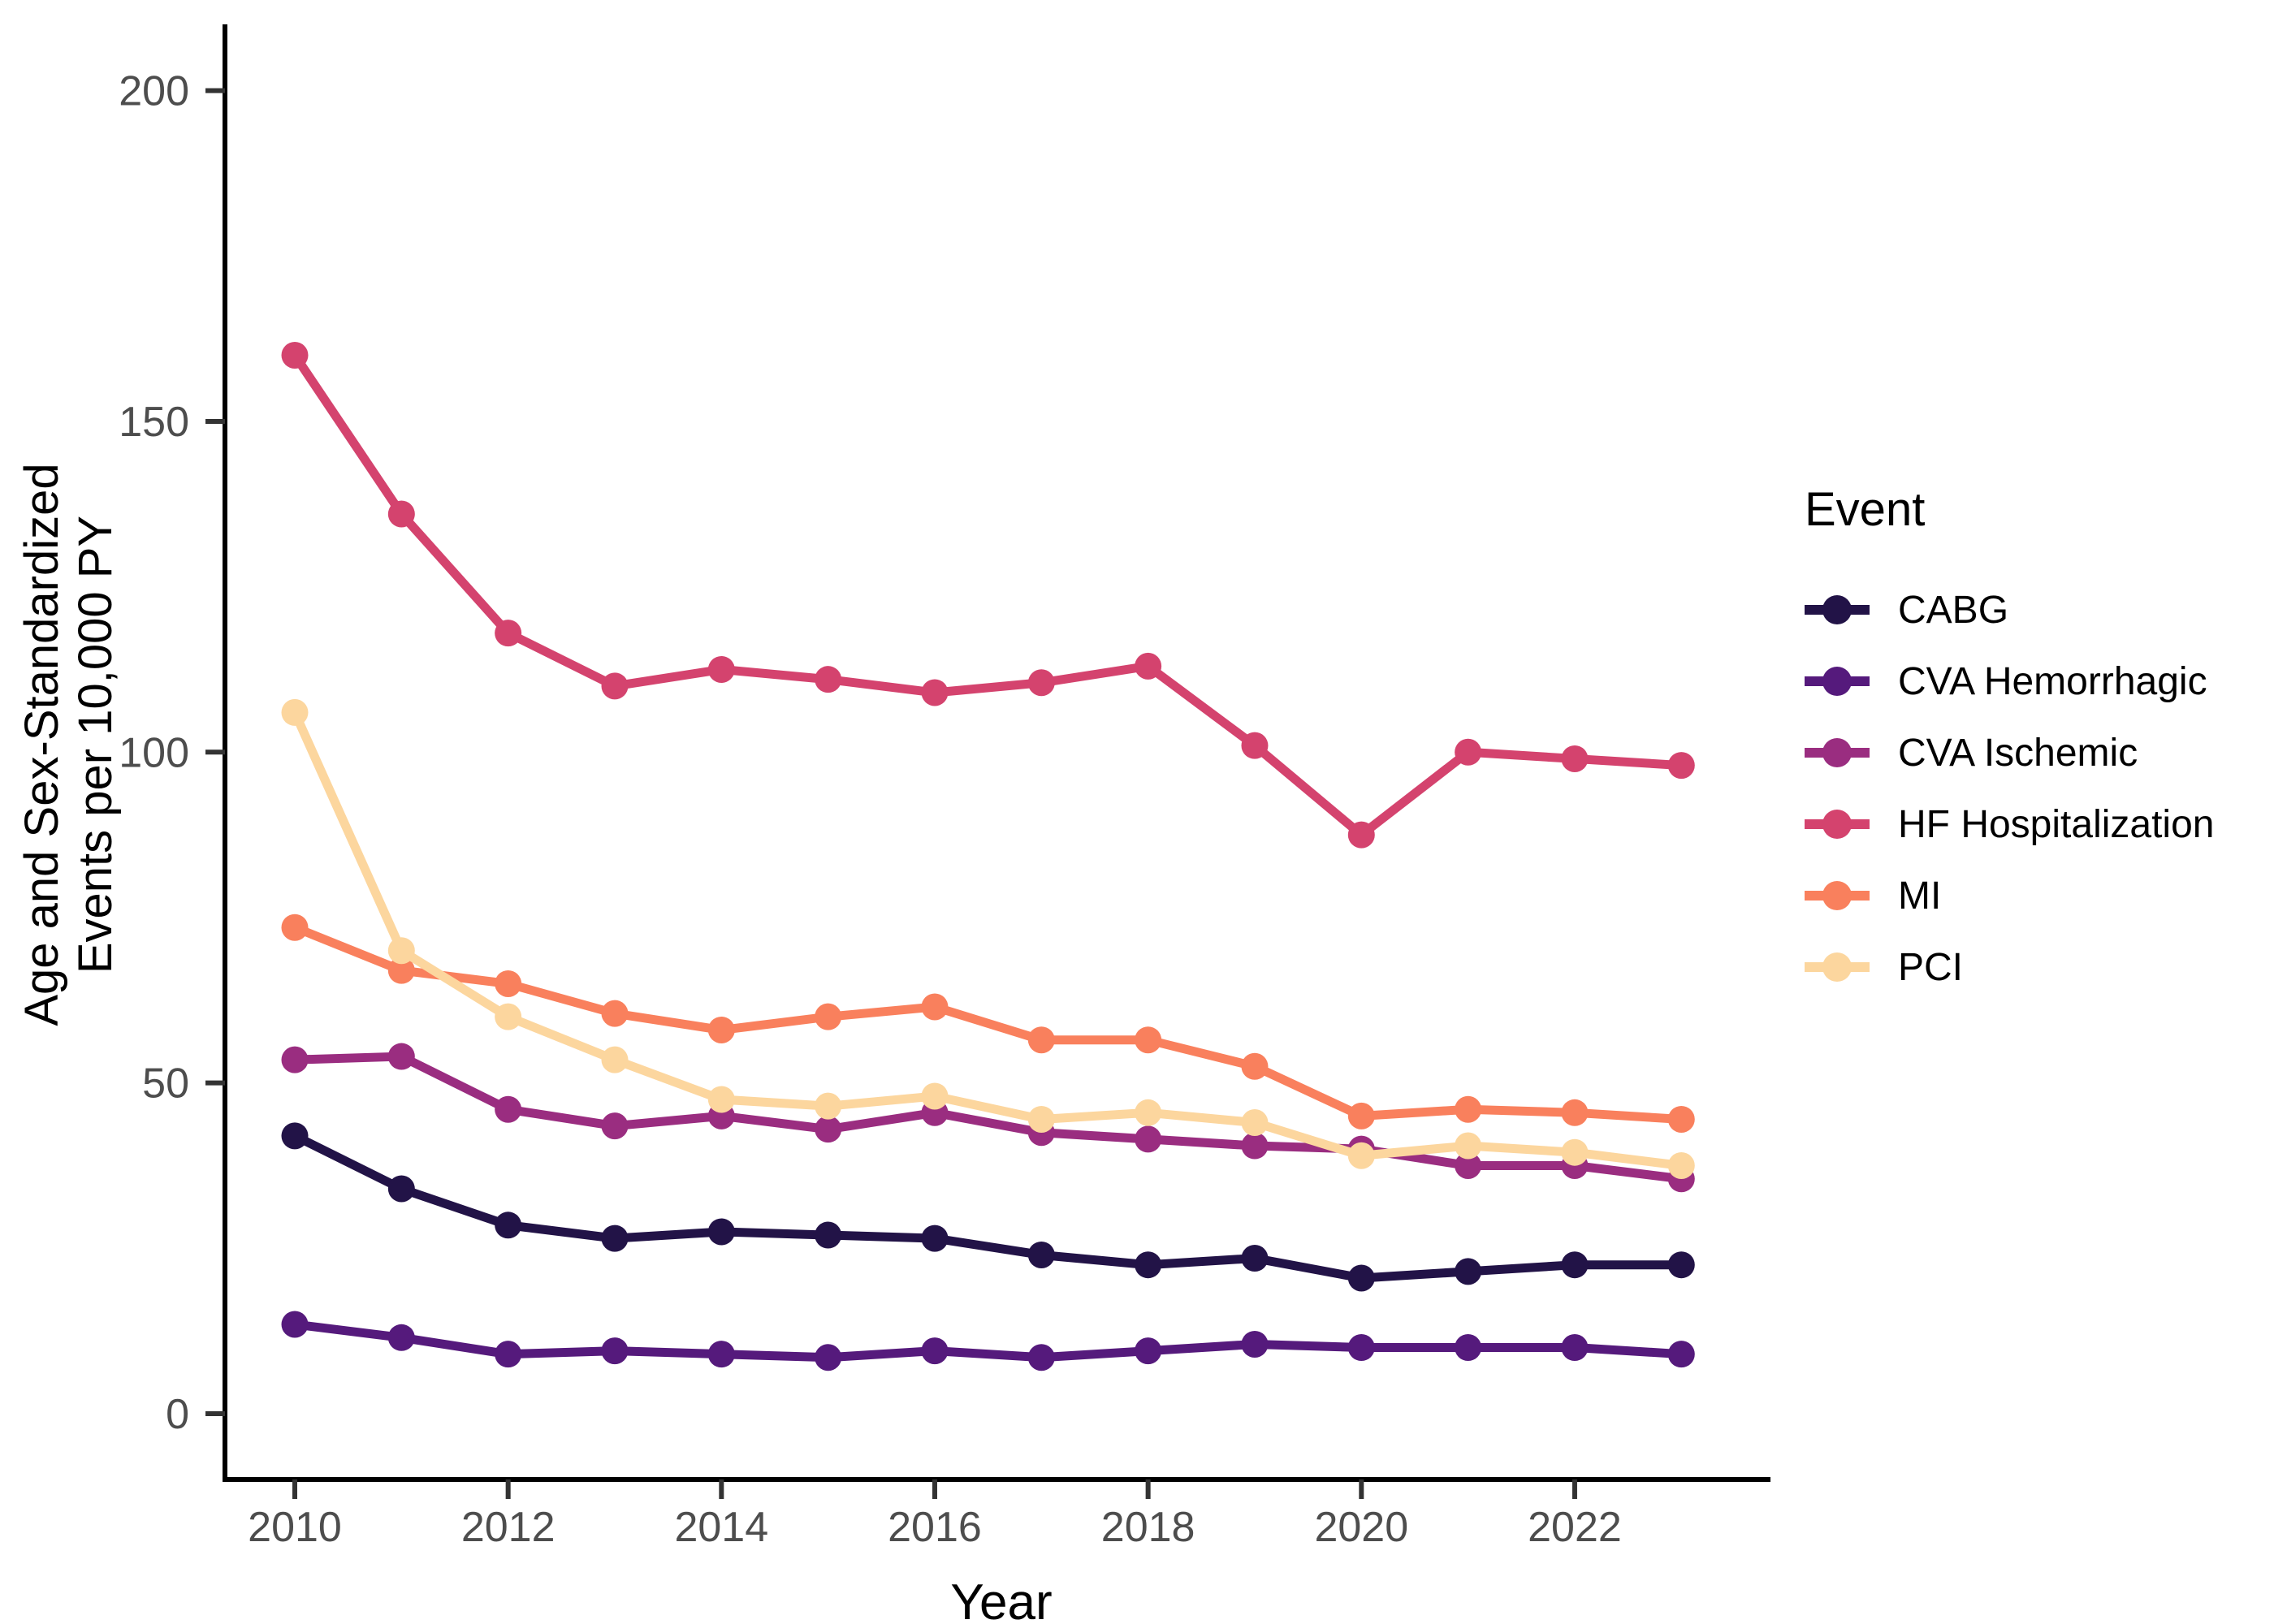 This screenshot has width=2274, height=1624. I want to click on series-cva-ischemic, so click(988, 1118).